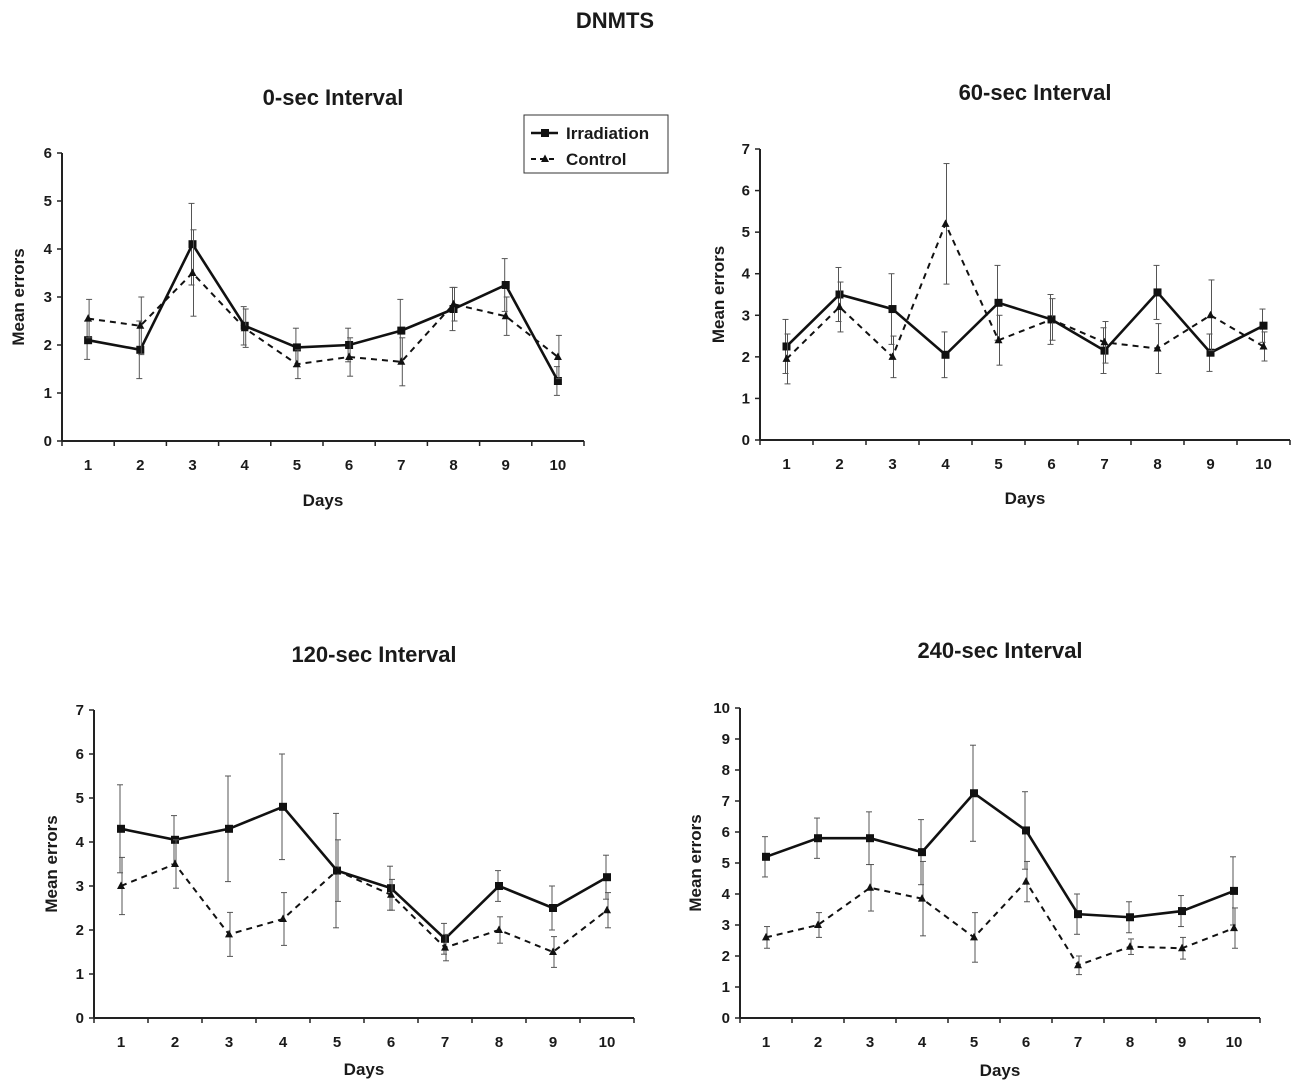 This screenshot has height=1081, width=1292. What do you see at coordinates (726, 739) in the screenshot?
I see `y-tick-label: 9` at bounding box center [726, 739].